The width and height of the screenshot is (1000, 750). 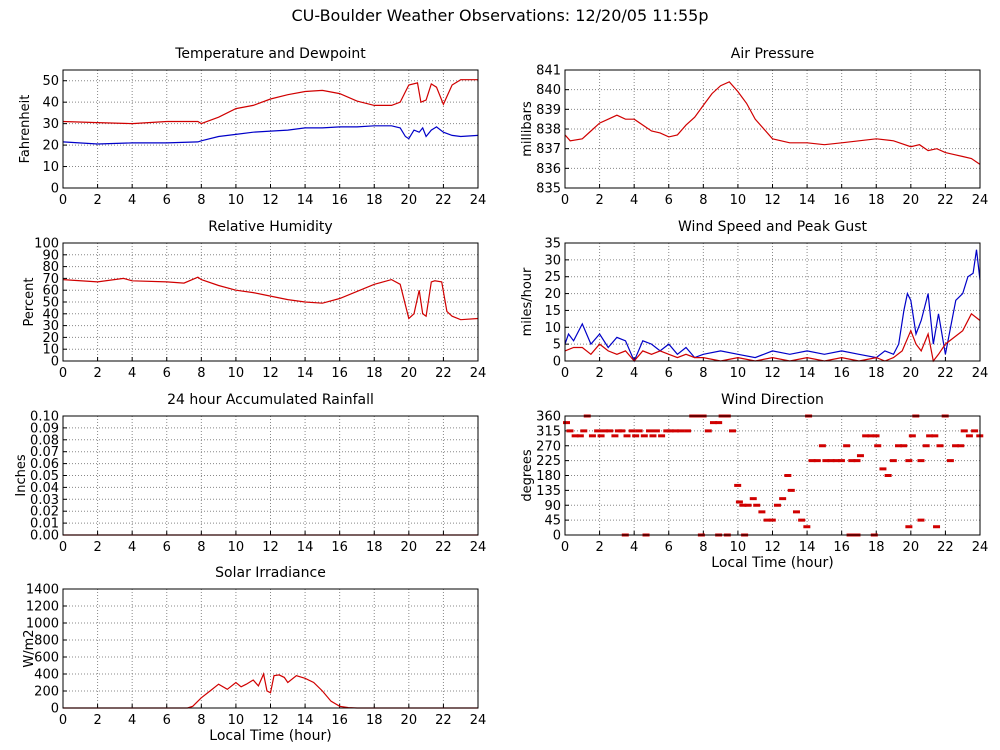 What do you see at coordinates (527, 301) in the screenshot?
I see `y-axis-label: miles/hour` at bounding box center [527, 301].